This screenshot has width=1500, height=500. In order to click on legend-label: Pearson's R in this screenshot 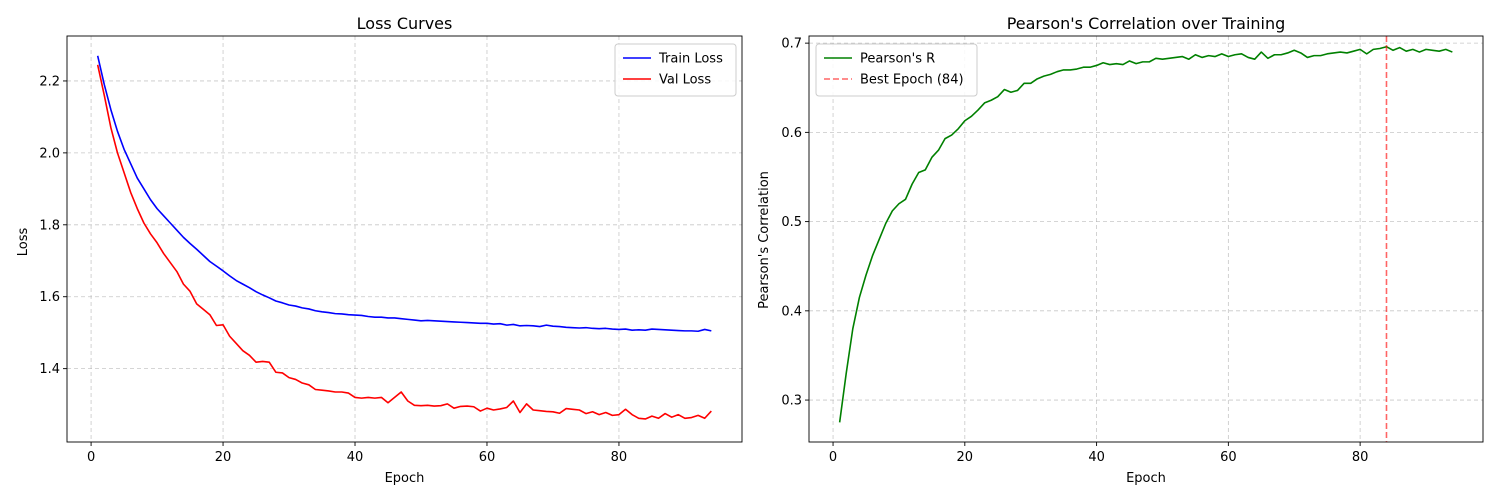, I will do `click(897, 59)`.